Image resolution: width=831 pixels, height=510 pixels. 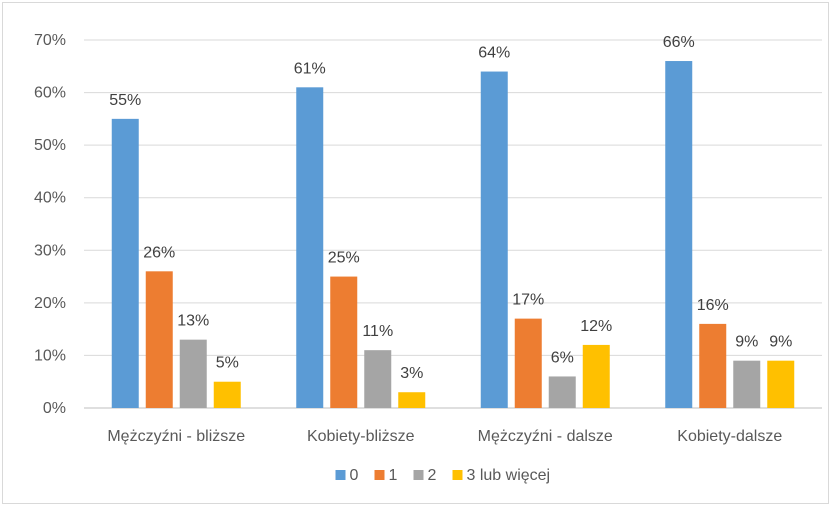 What do you see at coordinates (354, 475) in the screenshot?
I see `legend-label: 0` at bounding box center [354, 475].